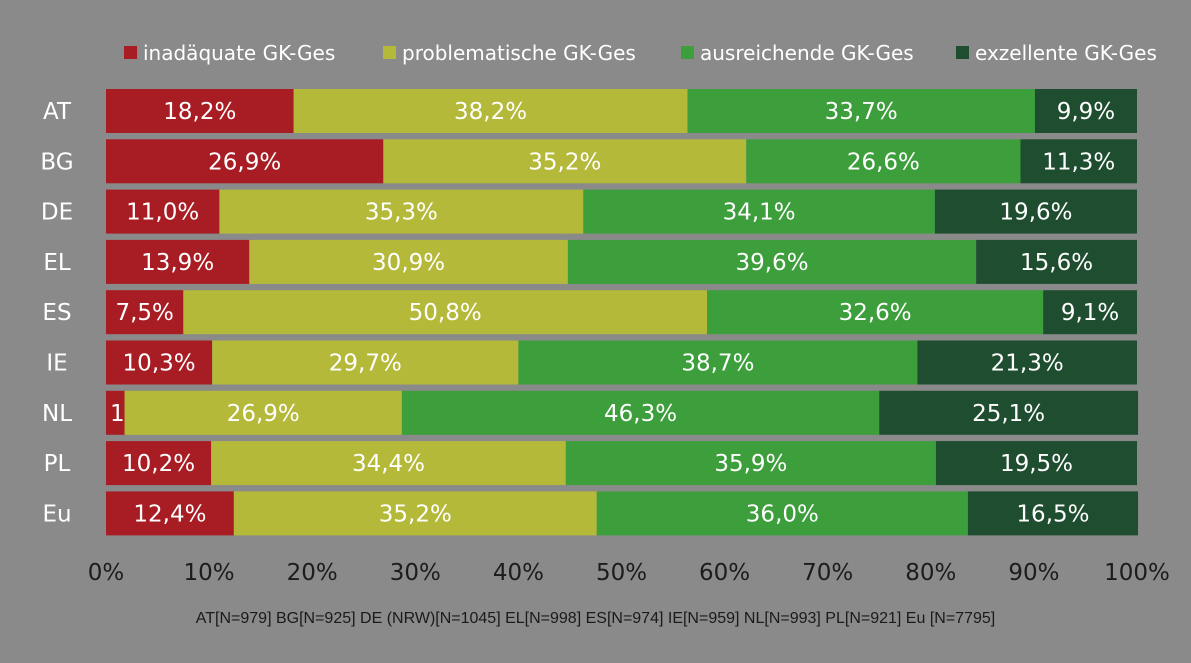  Describe the element at coordinates (57, 263) in the screenshot. I see `category-label: EL` at that location.